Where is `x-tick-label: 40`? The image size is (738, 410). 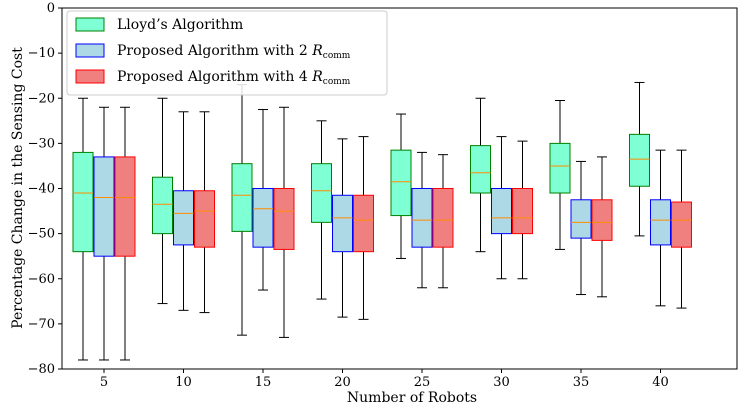 x-tick-label: 40 is located at coordinates (660, 382).